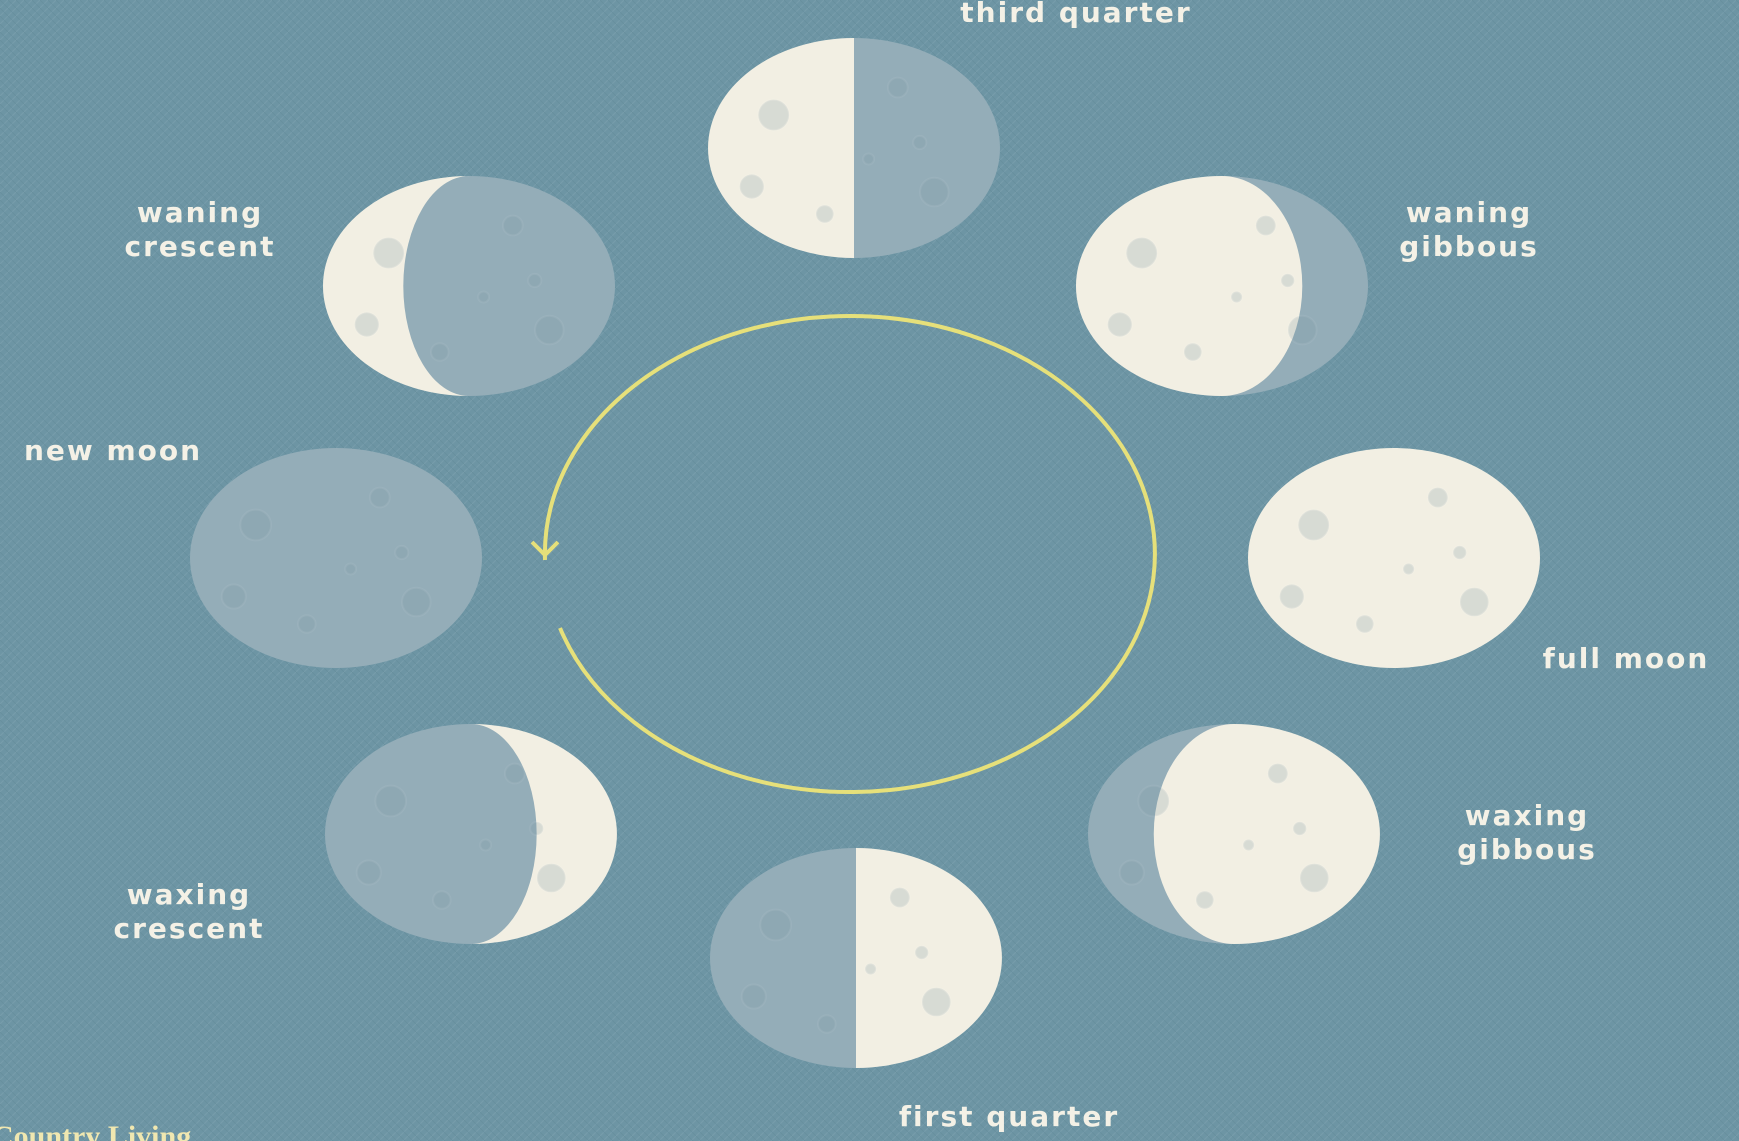 The width and height of the screenshot is (1739, 1141). Describe the element at coordinates (545, 549) in the screenshot. I see `cycle-arrowhead` at that location.